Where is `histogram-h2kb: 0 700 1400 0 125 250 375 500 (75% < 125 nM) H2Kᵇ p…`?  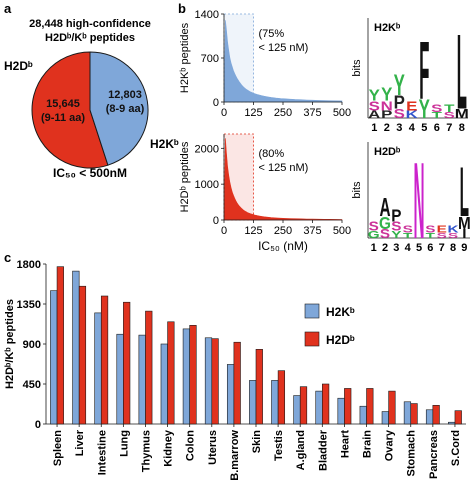 histogram-h2kb: 0 700 1400 0 125 250 375 500 (75% < 125 nM) H2Kᵇ p… is located at coordinates (265, 64).